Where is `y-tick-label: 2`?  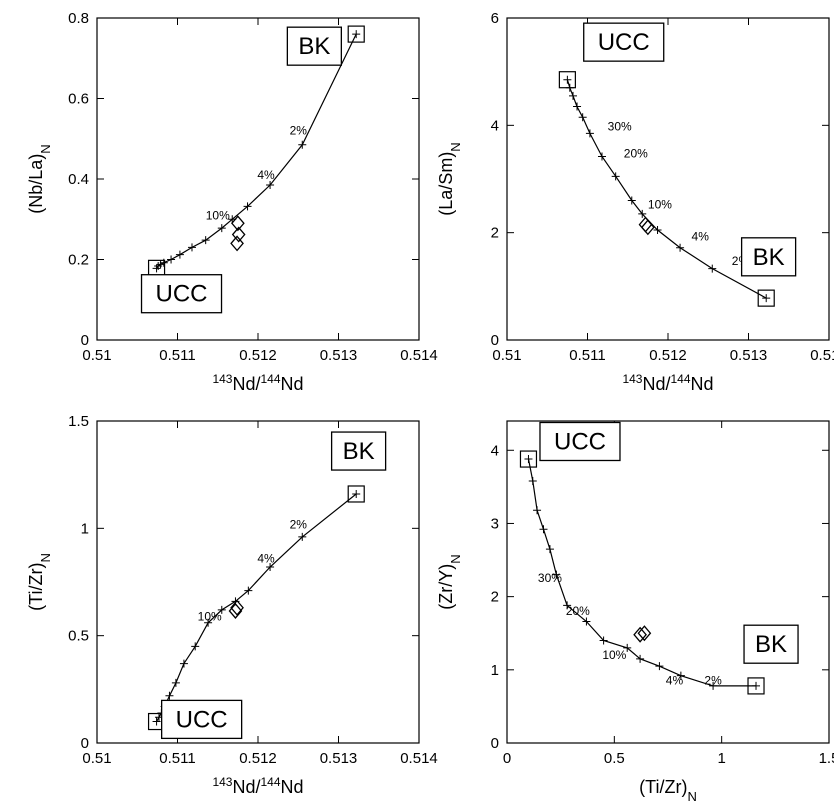 y-tick-label: 2 is located at coordinates (495, 597).